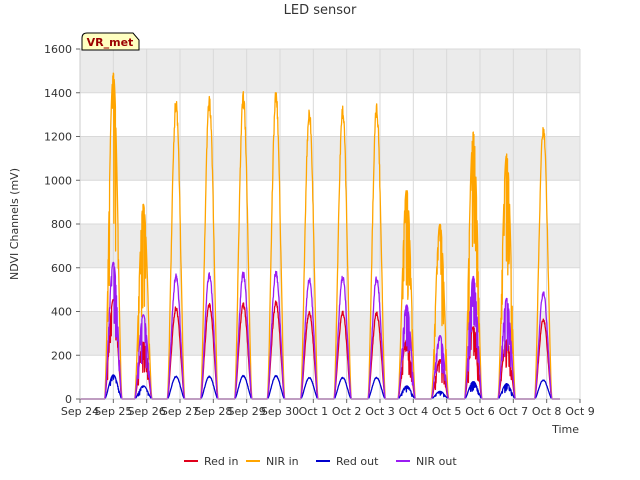  I want to click on badge-label: VR_met, so click(110, 42).